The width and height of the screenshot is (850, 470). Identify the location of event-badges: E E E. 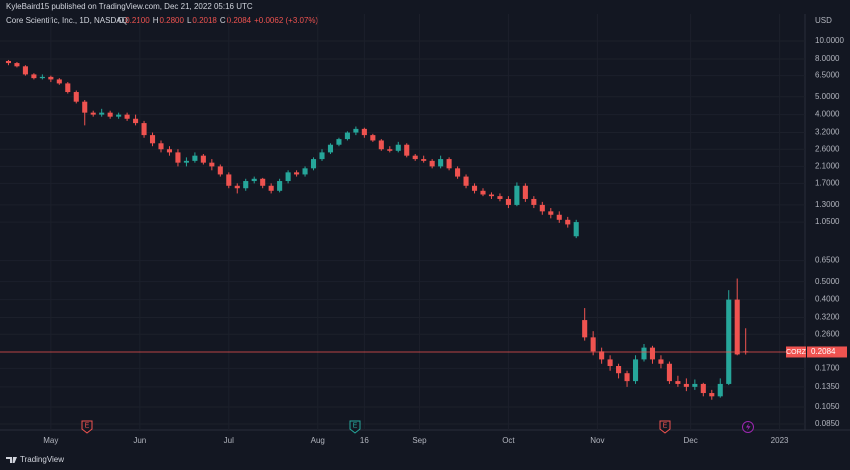
(417, 427).